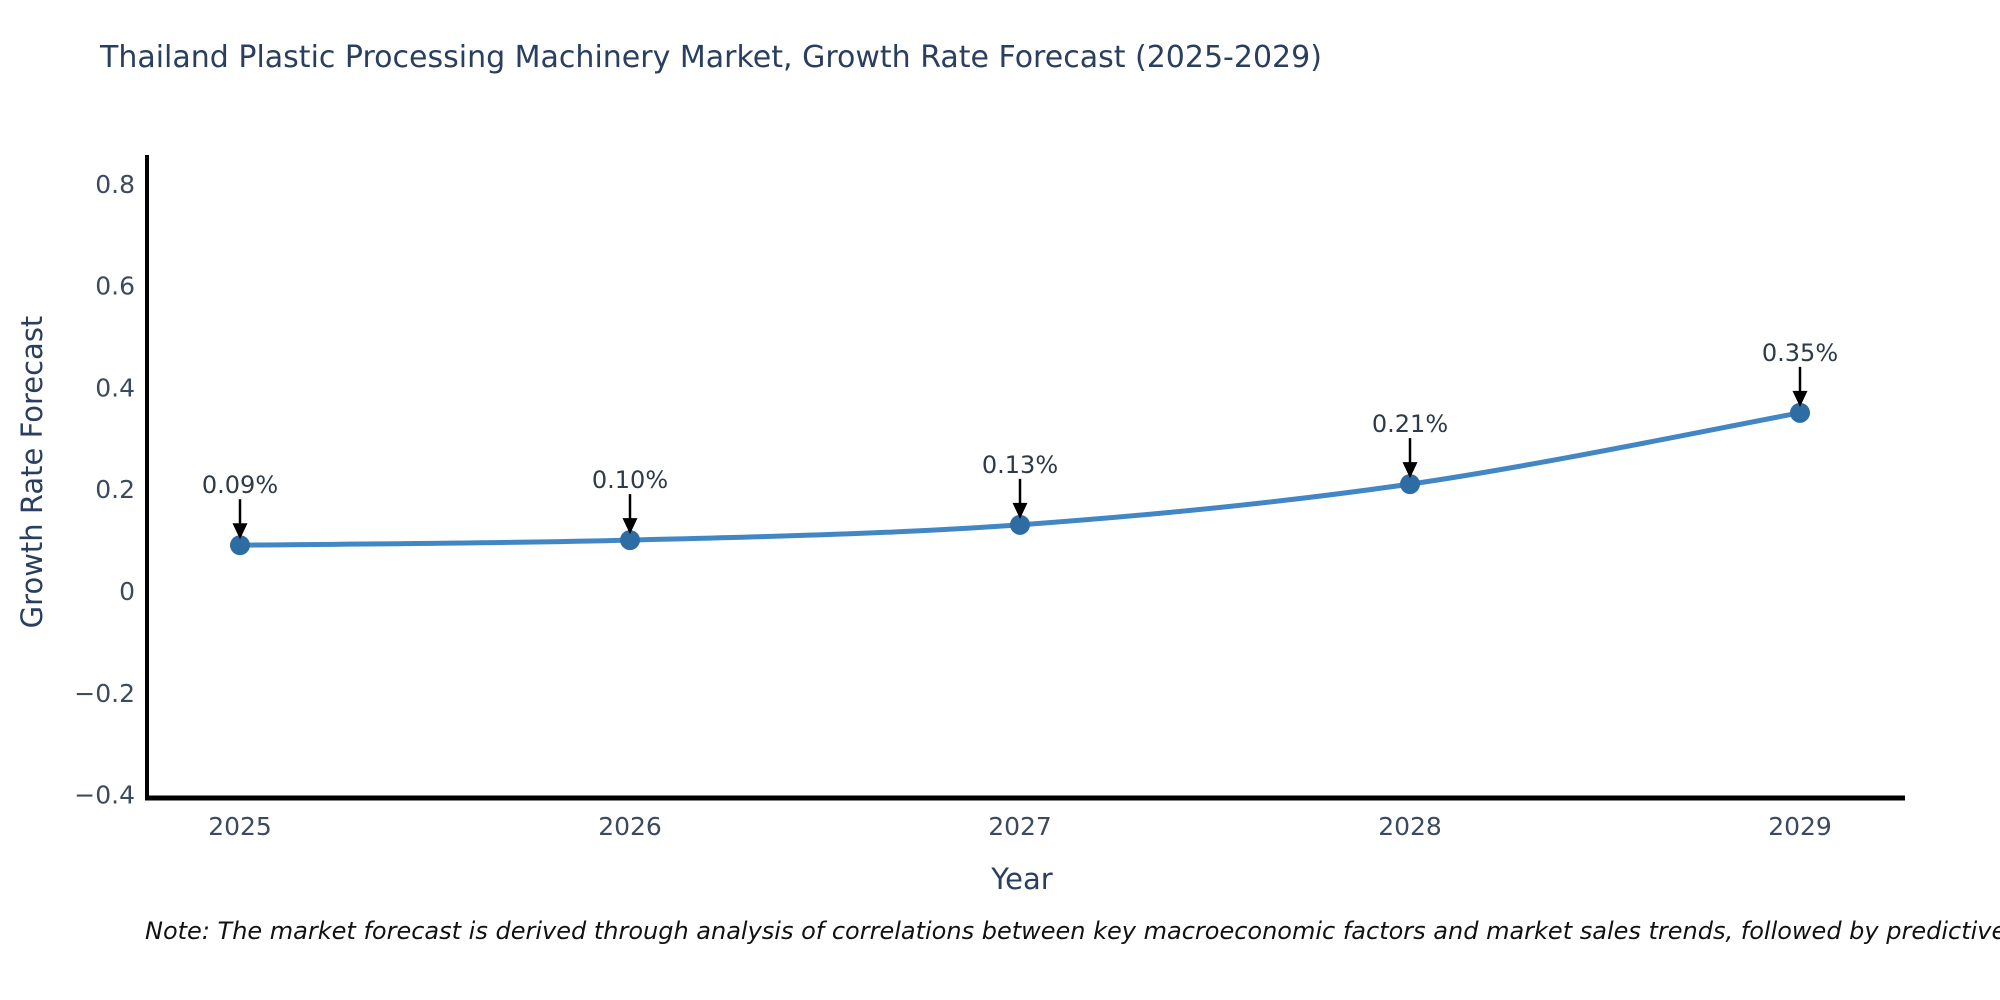 The width and height of the screenshot is (2000, 1000). I want to click on y-tick-label: 0.4, so click(115, 387).